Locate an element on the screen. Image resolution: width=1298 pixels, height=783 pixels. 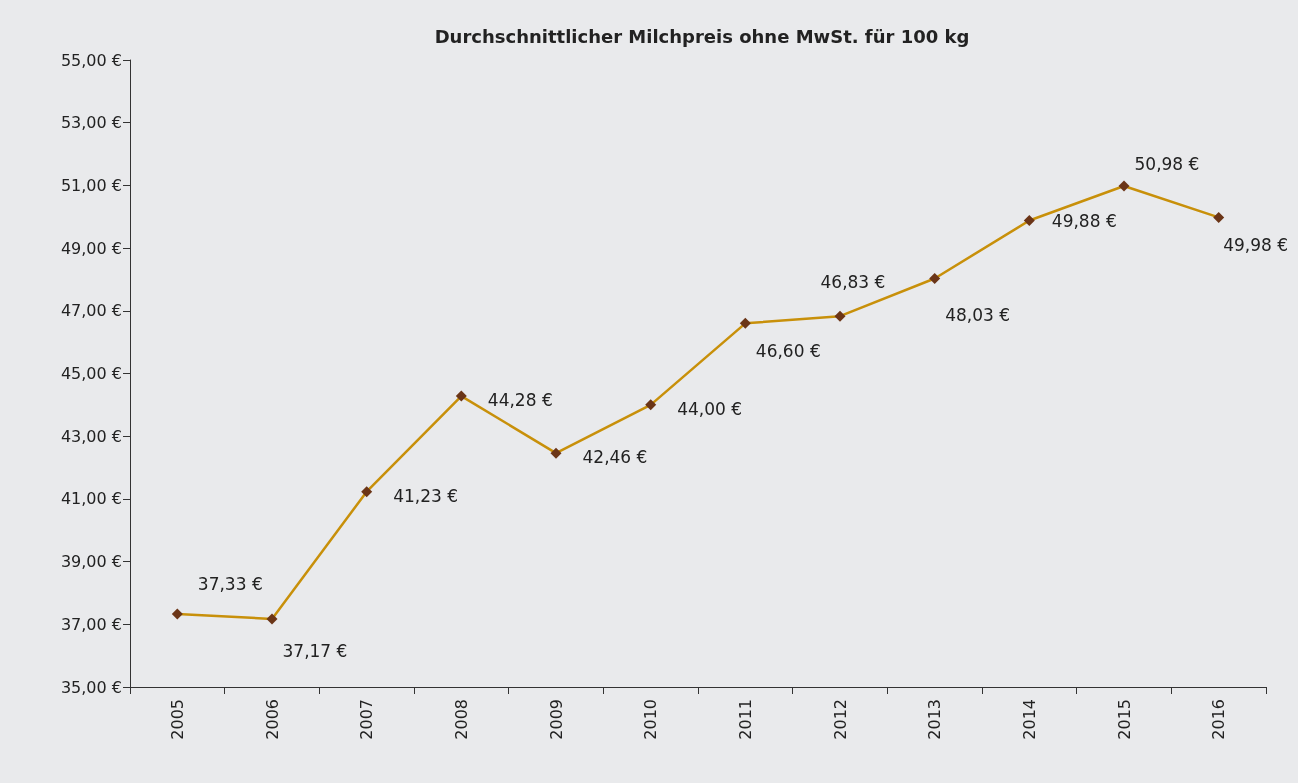
y-tick-label: 43,00 € is located at coordinates (91, 436).